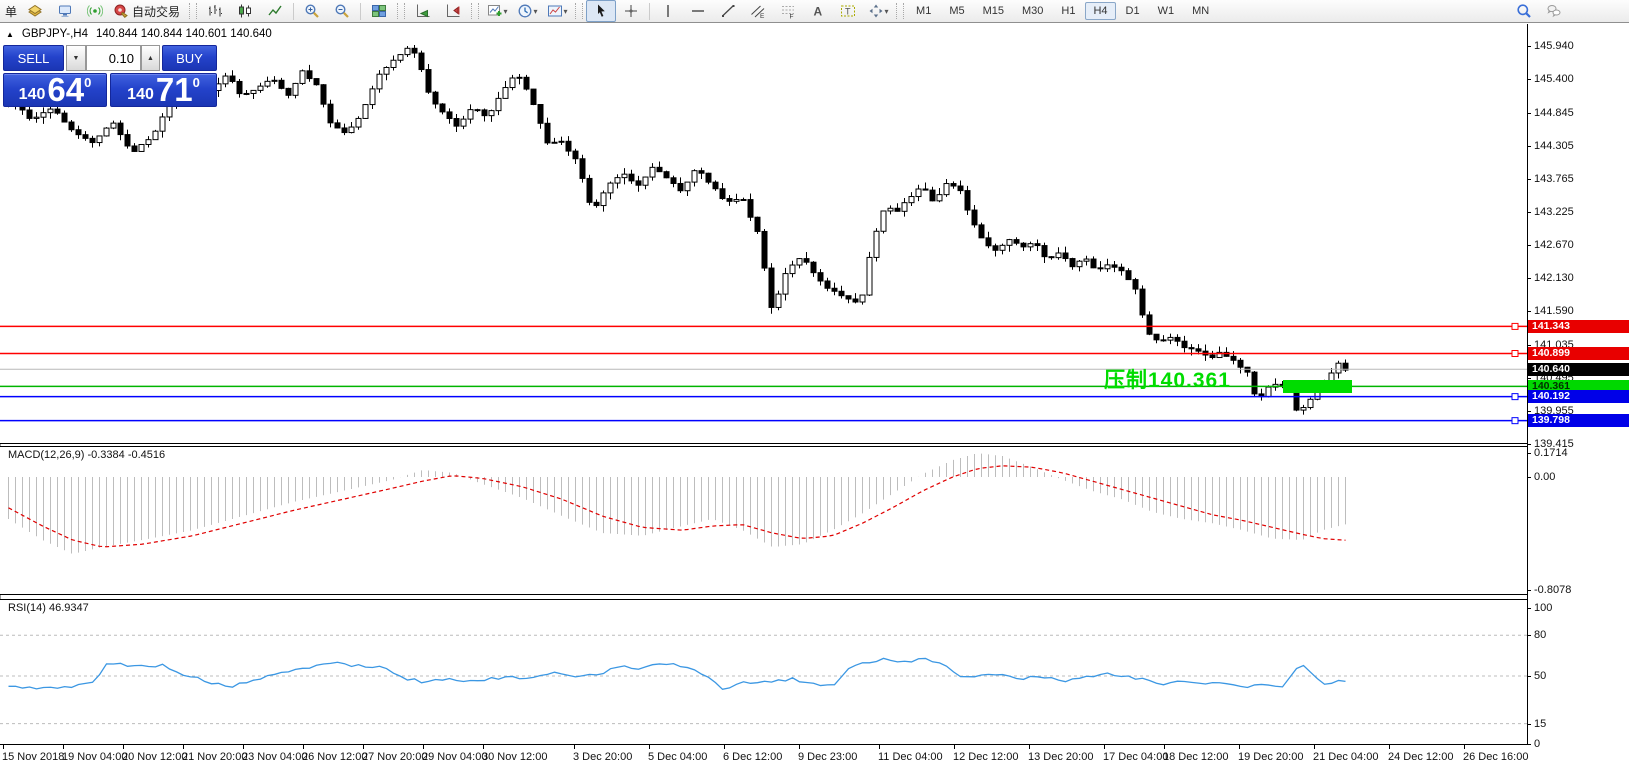 This screenshot has height=772, width=1629. Describe the element at coordinates (1201, 11) in the screenshot. I see `timeframe-mn: MN` at that location.